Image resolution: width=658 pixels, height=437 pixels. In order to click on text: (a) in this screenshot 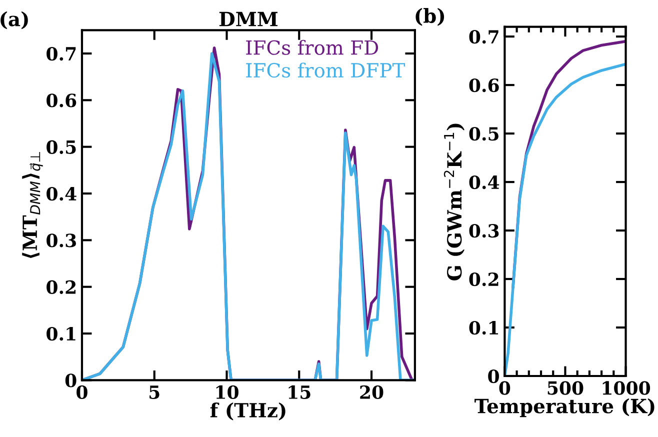, I will do `click(14, 20)`.